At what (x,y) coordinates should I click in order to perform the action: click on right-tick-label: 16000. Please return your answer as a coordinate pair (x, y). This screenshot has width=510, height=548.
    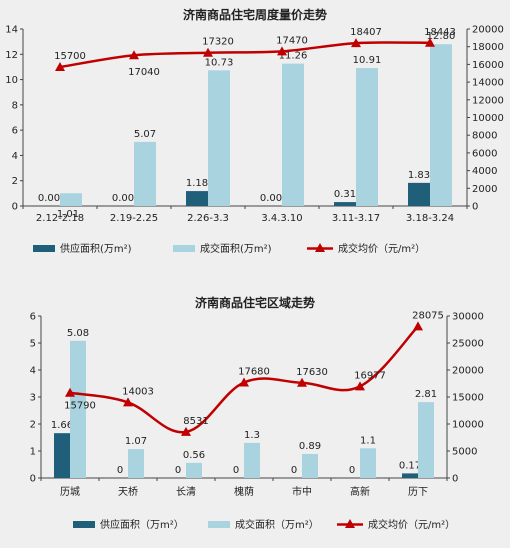
    Looking at the image, I should click on (488, 65).